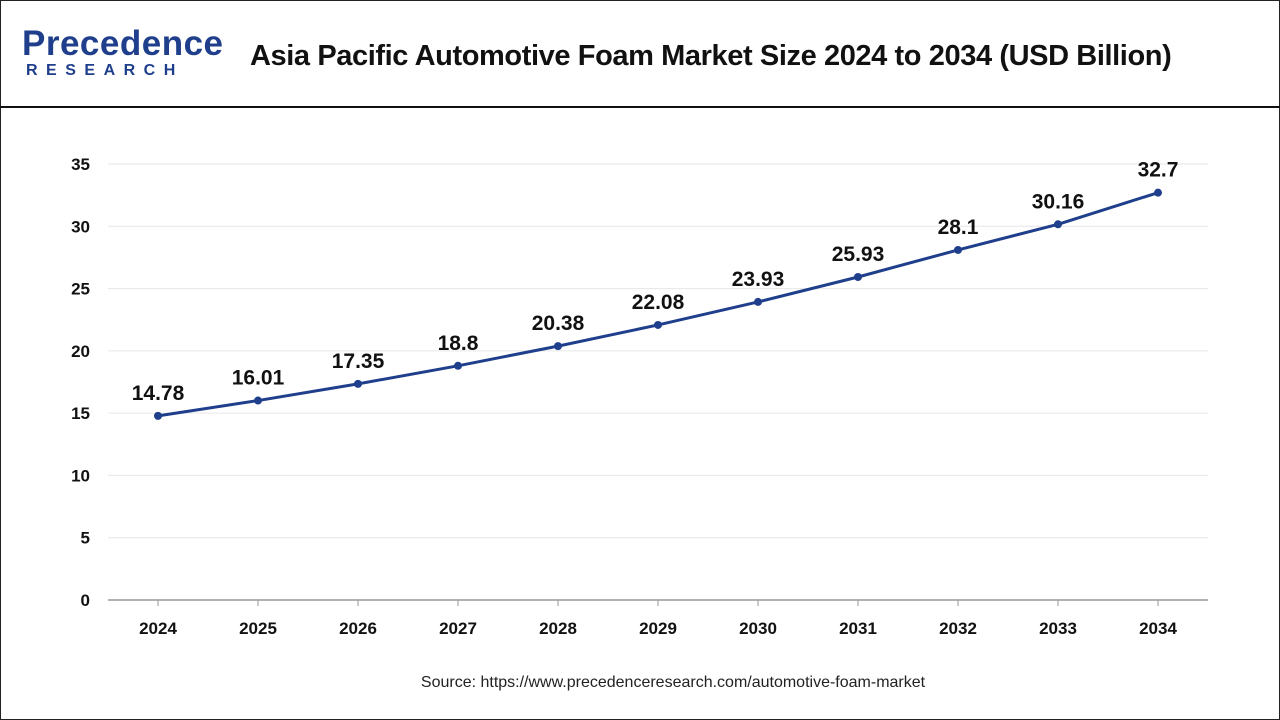 Image resolution: width=1280 pixels, height=720 pixels. I want to click on x-tick-label: 2030, so click(758, 628).